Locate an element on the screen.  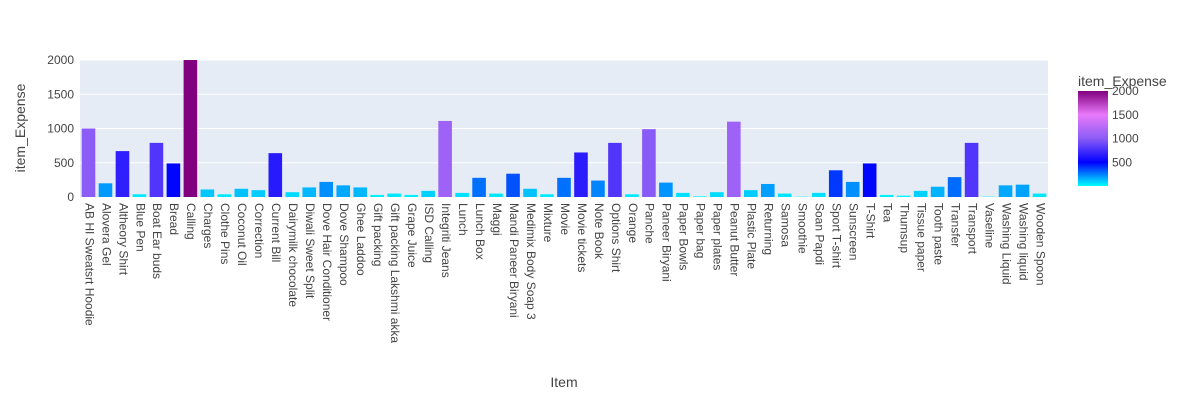
x-tick-label: Paper plates is located at coordinates (718, 236).